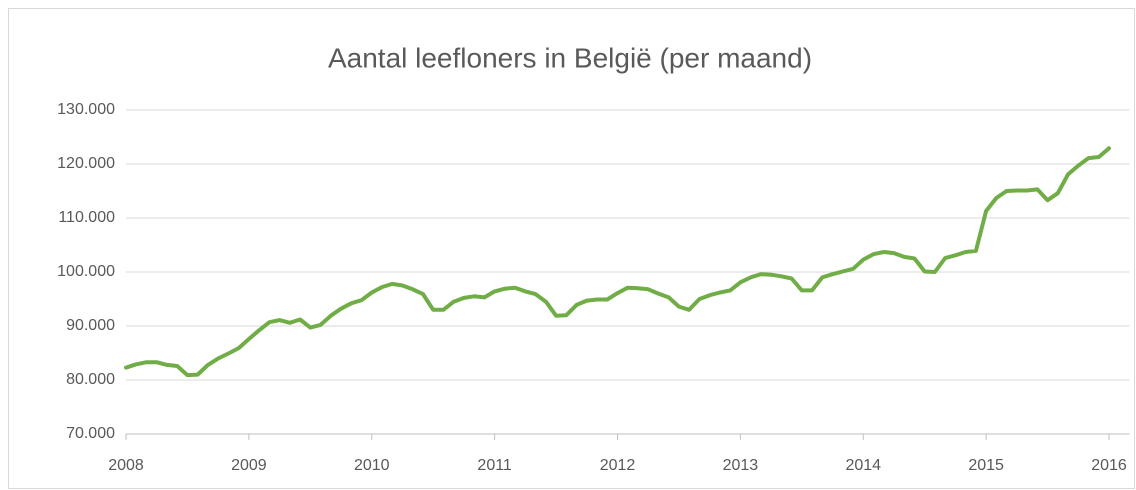 The width and height of the screenshot is (1136, 490). I want to click on x-tick-label: 2008, so click(126, 465).